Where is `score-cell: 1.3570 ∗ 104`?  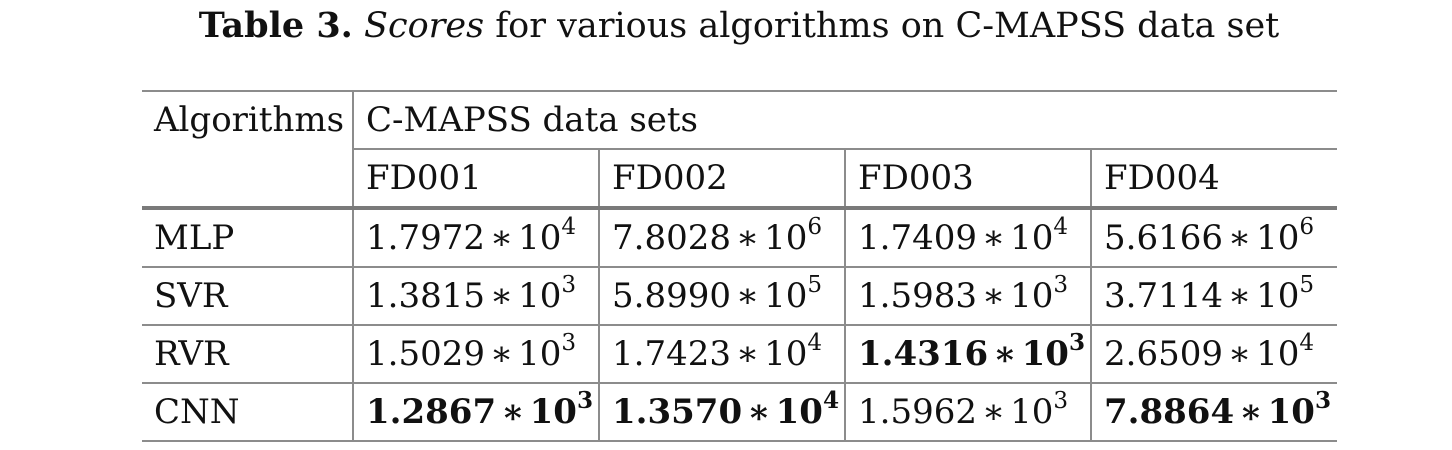 score-cell: 1.3570 ∗ 104 is located at coordinates (721, 412).